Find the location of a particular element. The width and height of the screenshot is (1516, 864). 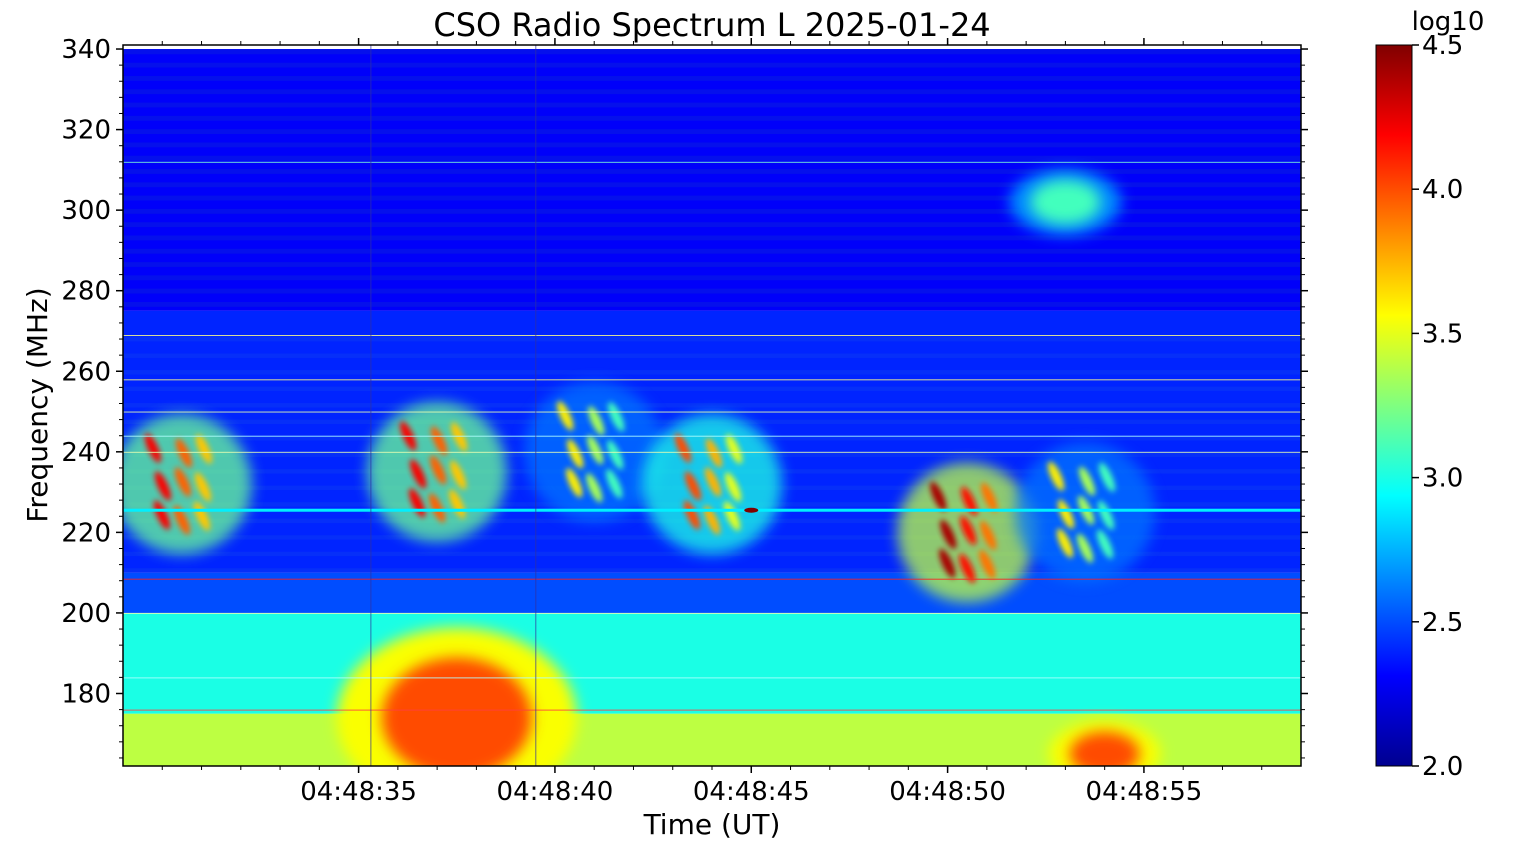

y-tick-label: 280 is located at coordinates (86, 292).